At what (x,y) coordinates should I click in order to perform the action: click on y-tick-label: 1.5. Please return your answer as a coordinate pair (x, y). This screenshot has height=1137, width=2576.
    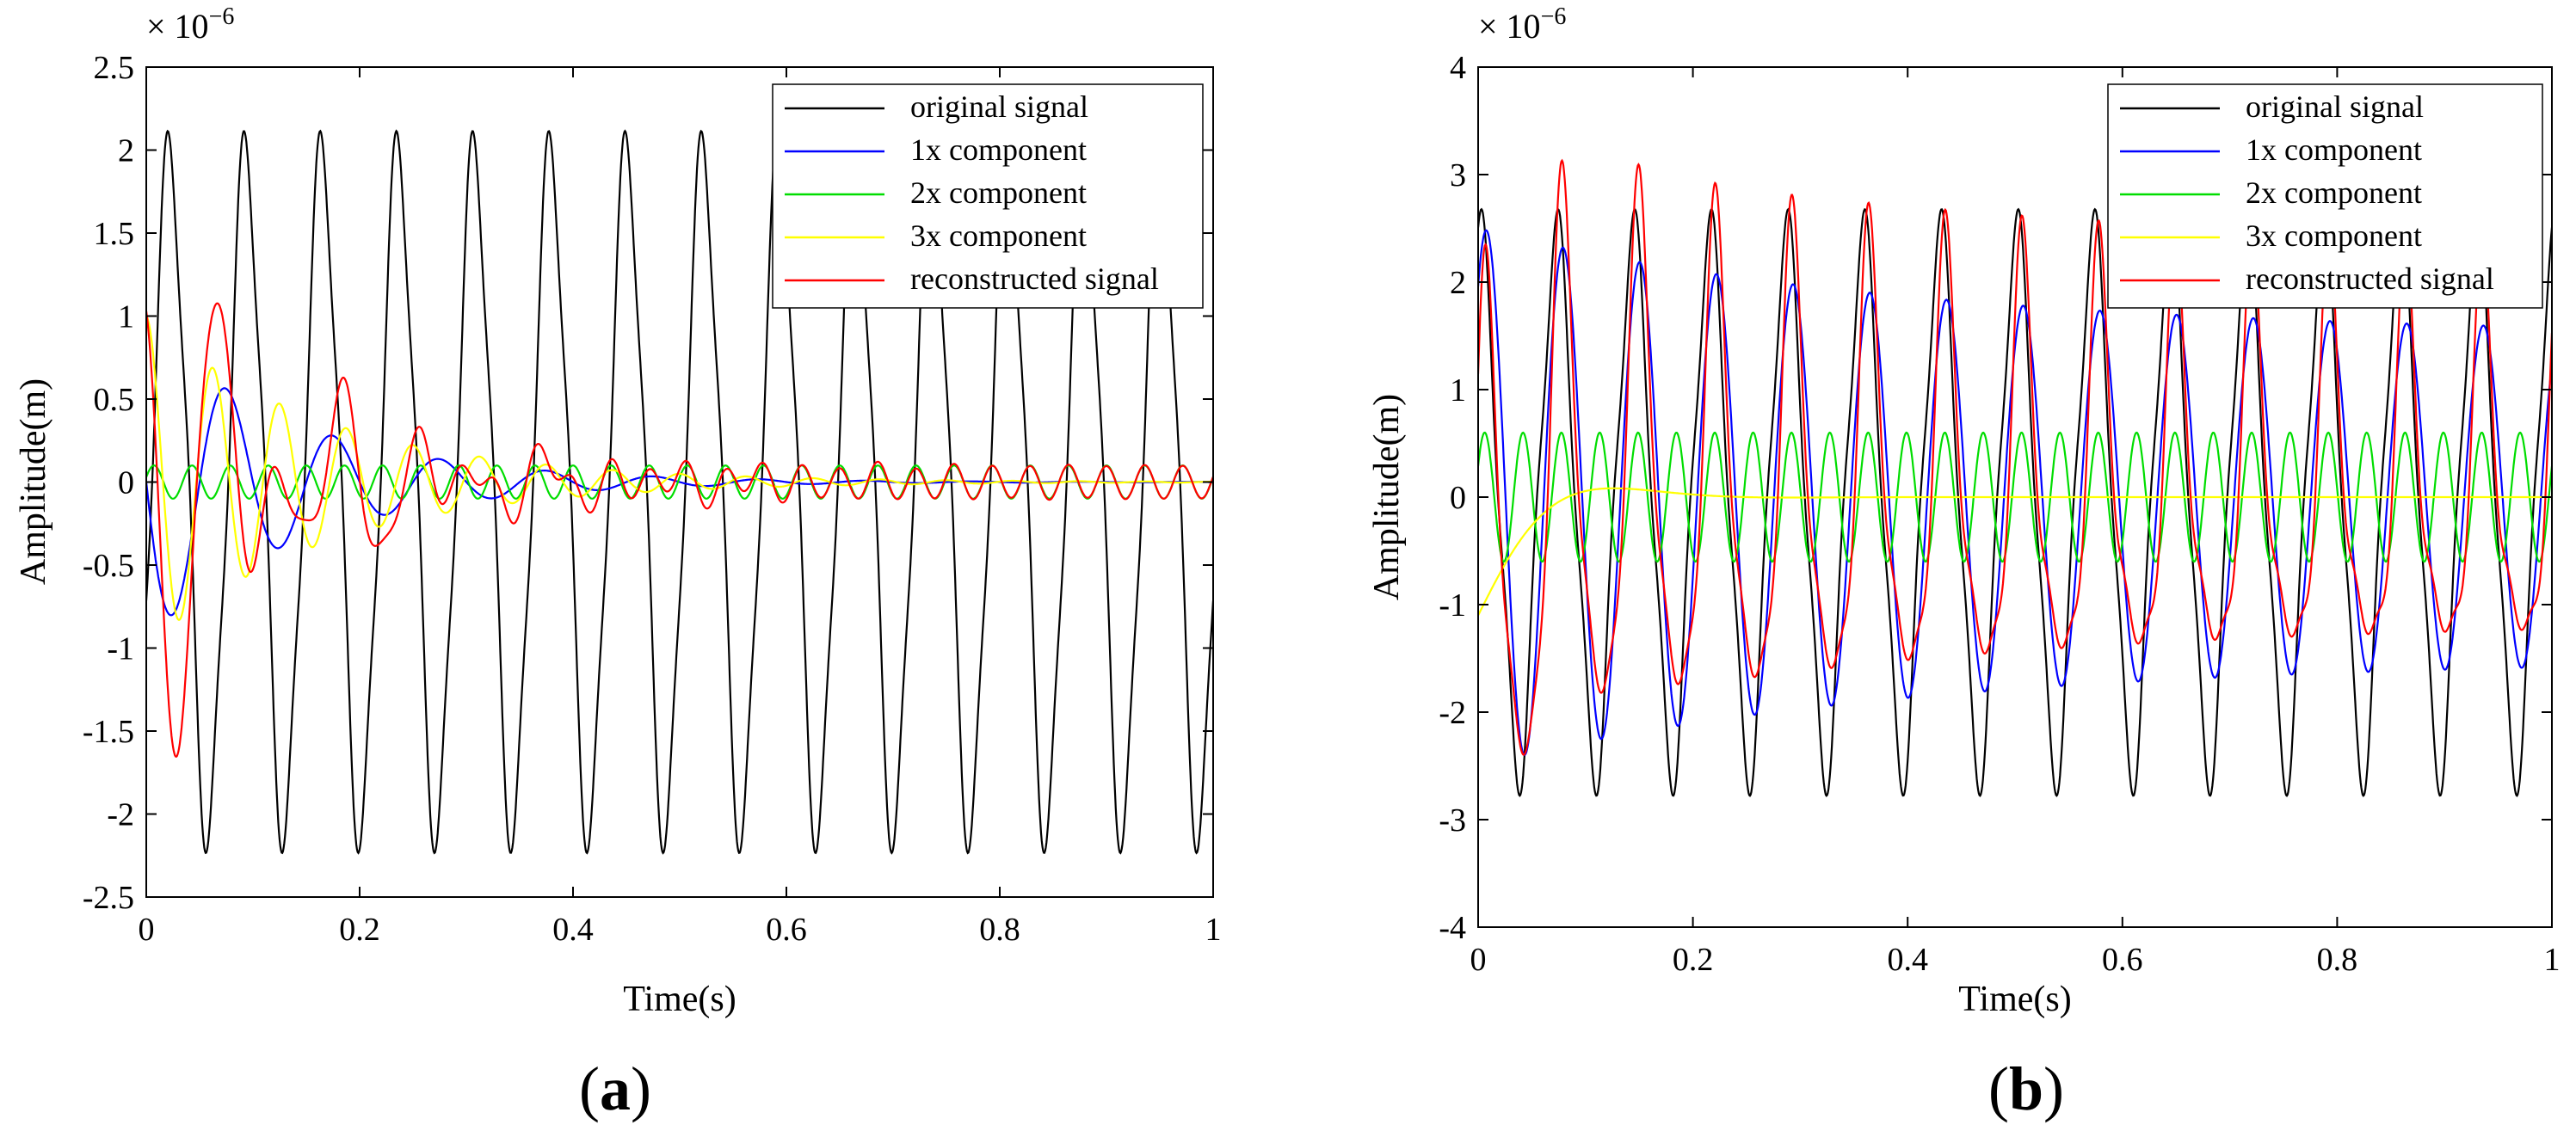
    Looking at the image, I should click on (114, 234).